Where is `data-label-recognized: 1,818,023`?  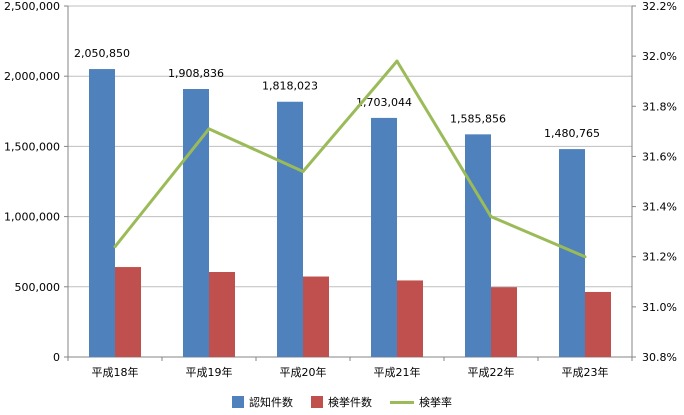 data-label-recognized: 1,818,023 is located at coordinates (290, 86).